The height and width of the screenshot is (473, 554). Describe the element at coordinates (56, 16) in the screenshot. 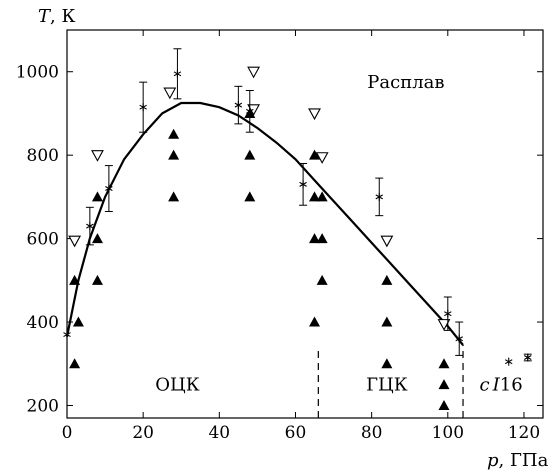

I see `y-axis-title: T, К` at that location.